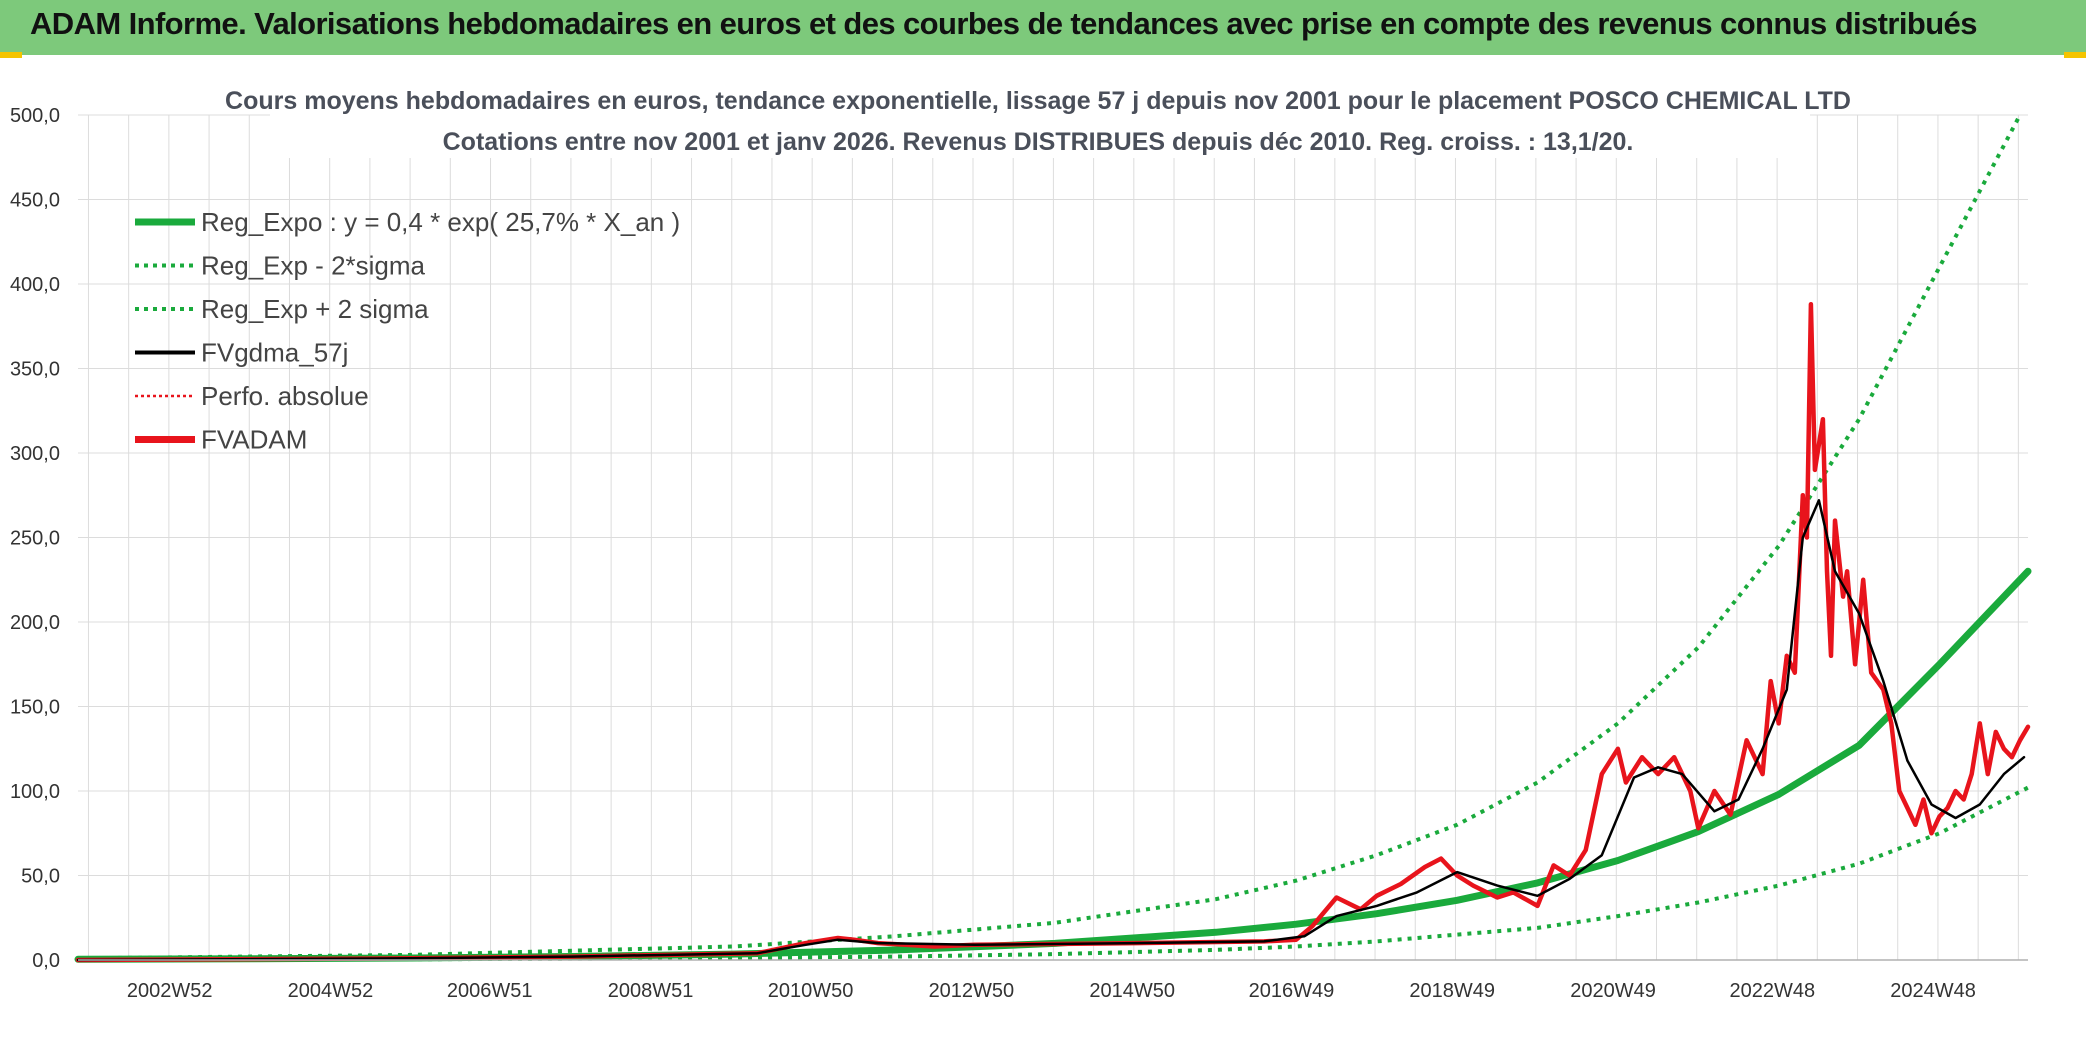  I want to click on legend-label: FVADAM, so click(254, 440).